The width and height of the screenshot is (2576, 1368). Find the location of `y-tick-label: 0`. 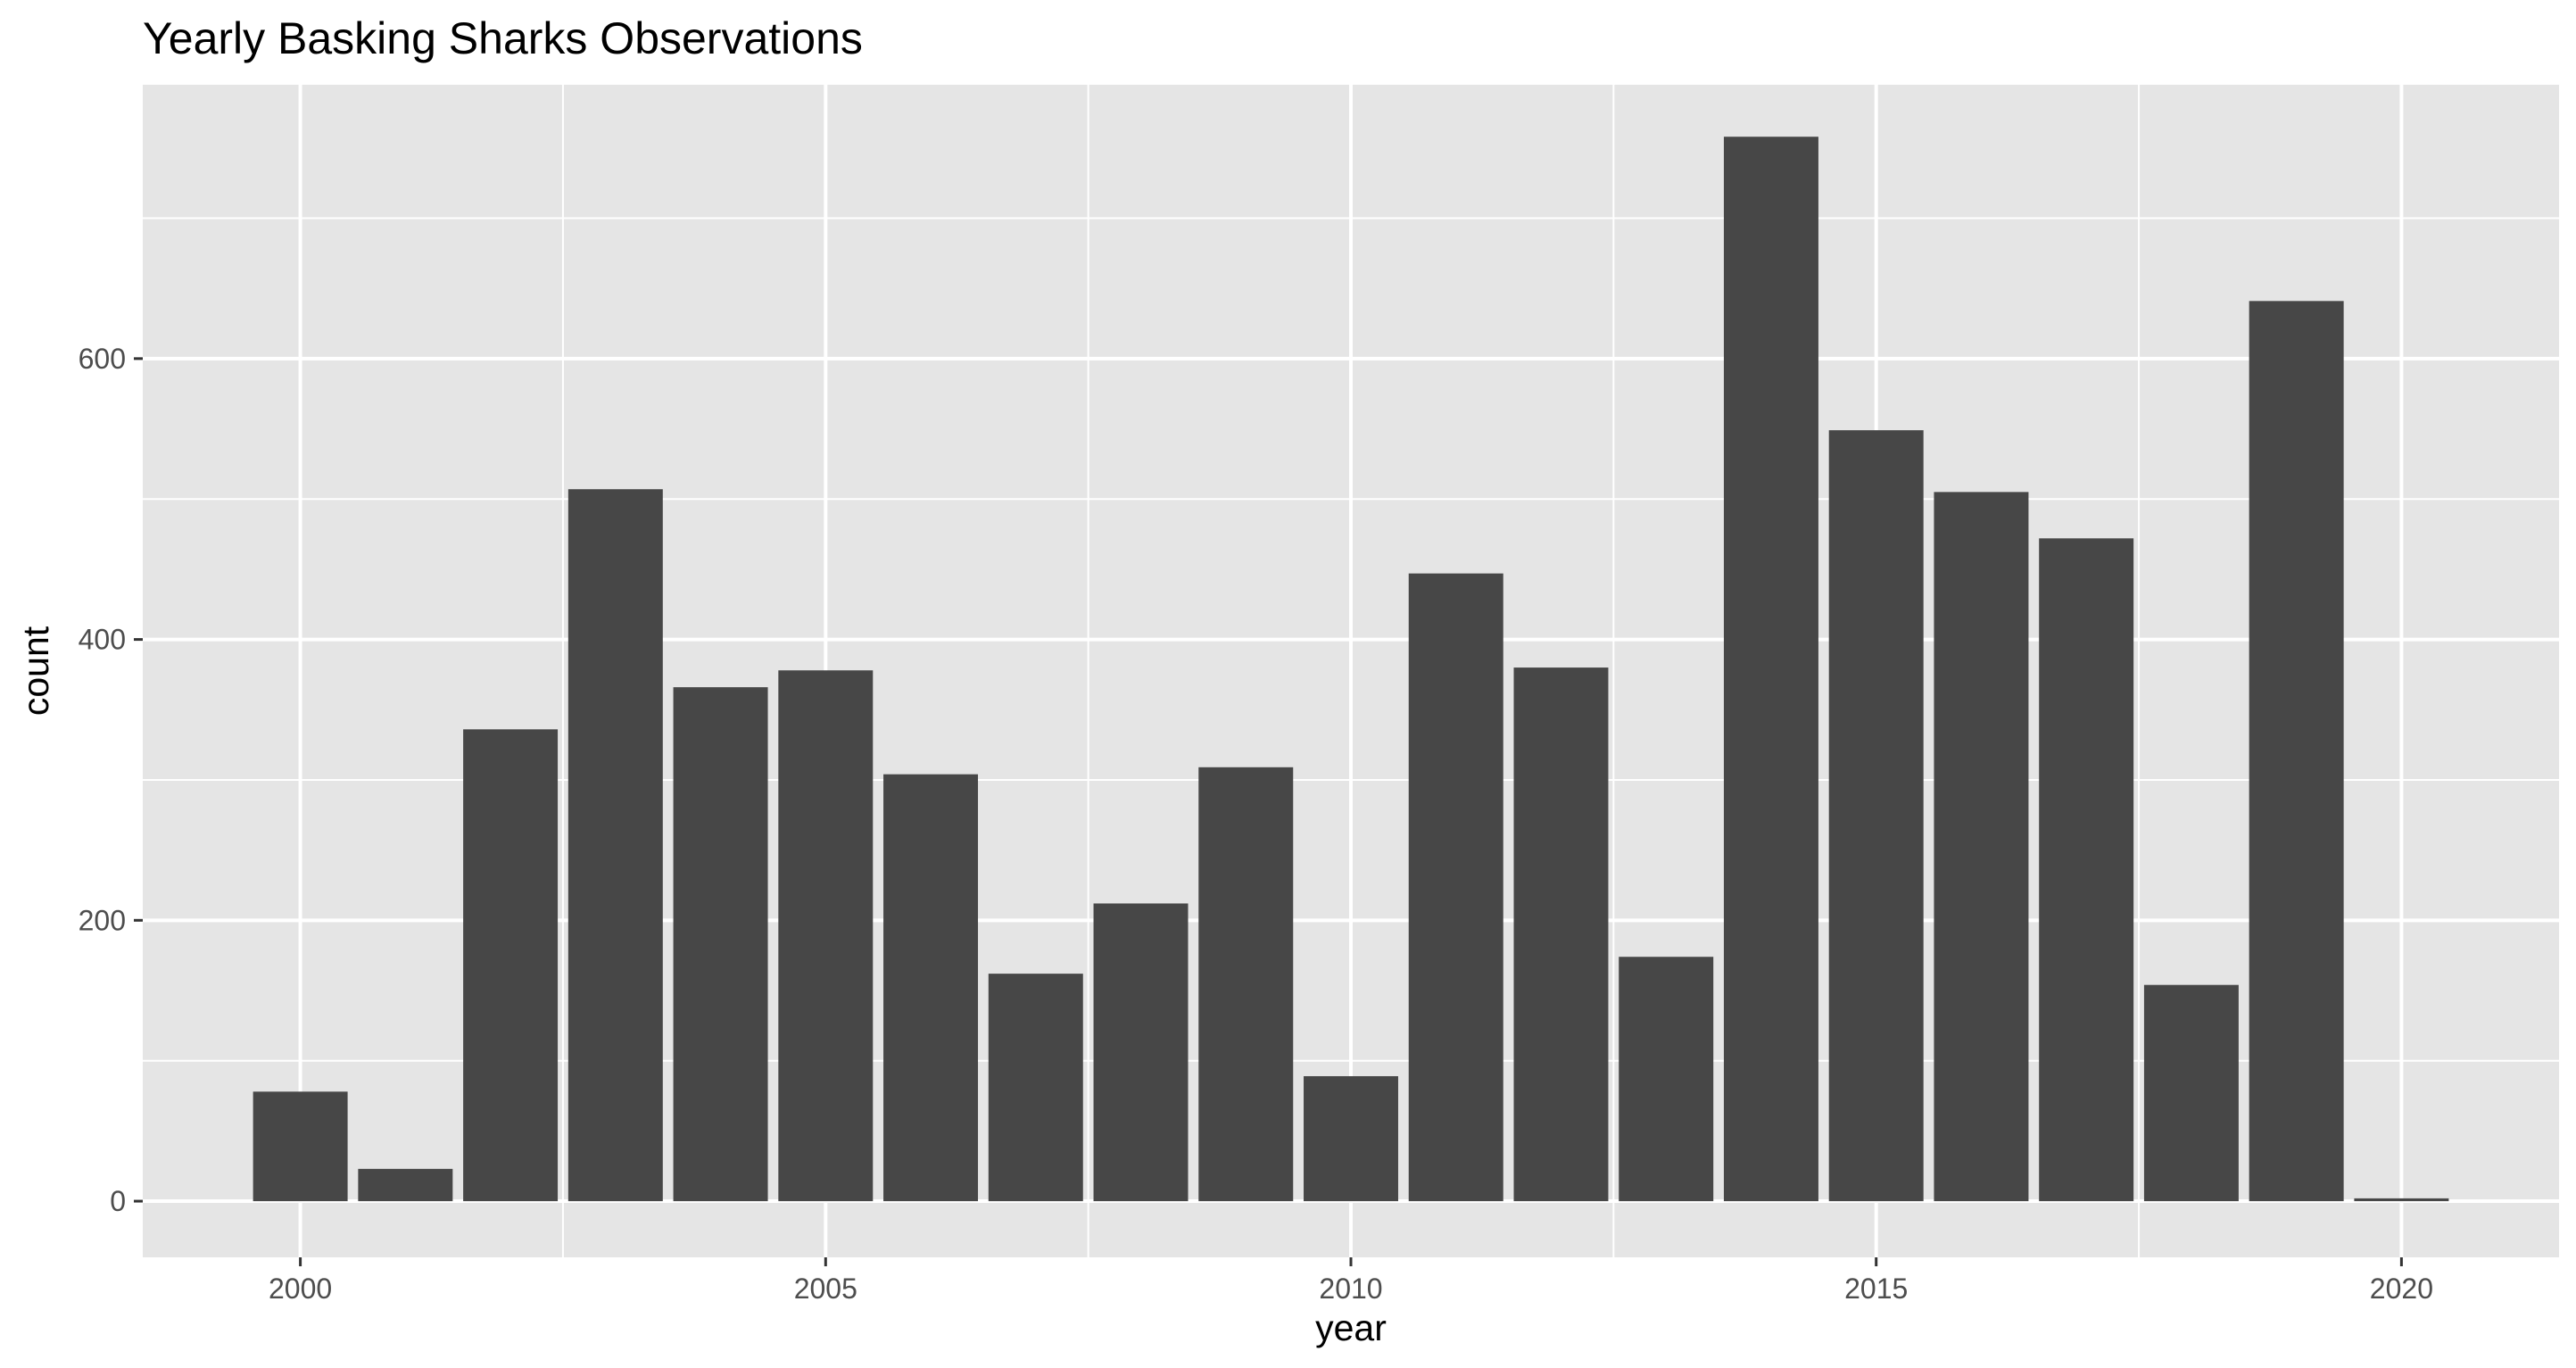

y-tick-label: 0 is located at coordinates (118, 1201).